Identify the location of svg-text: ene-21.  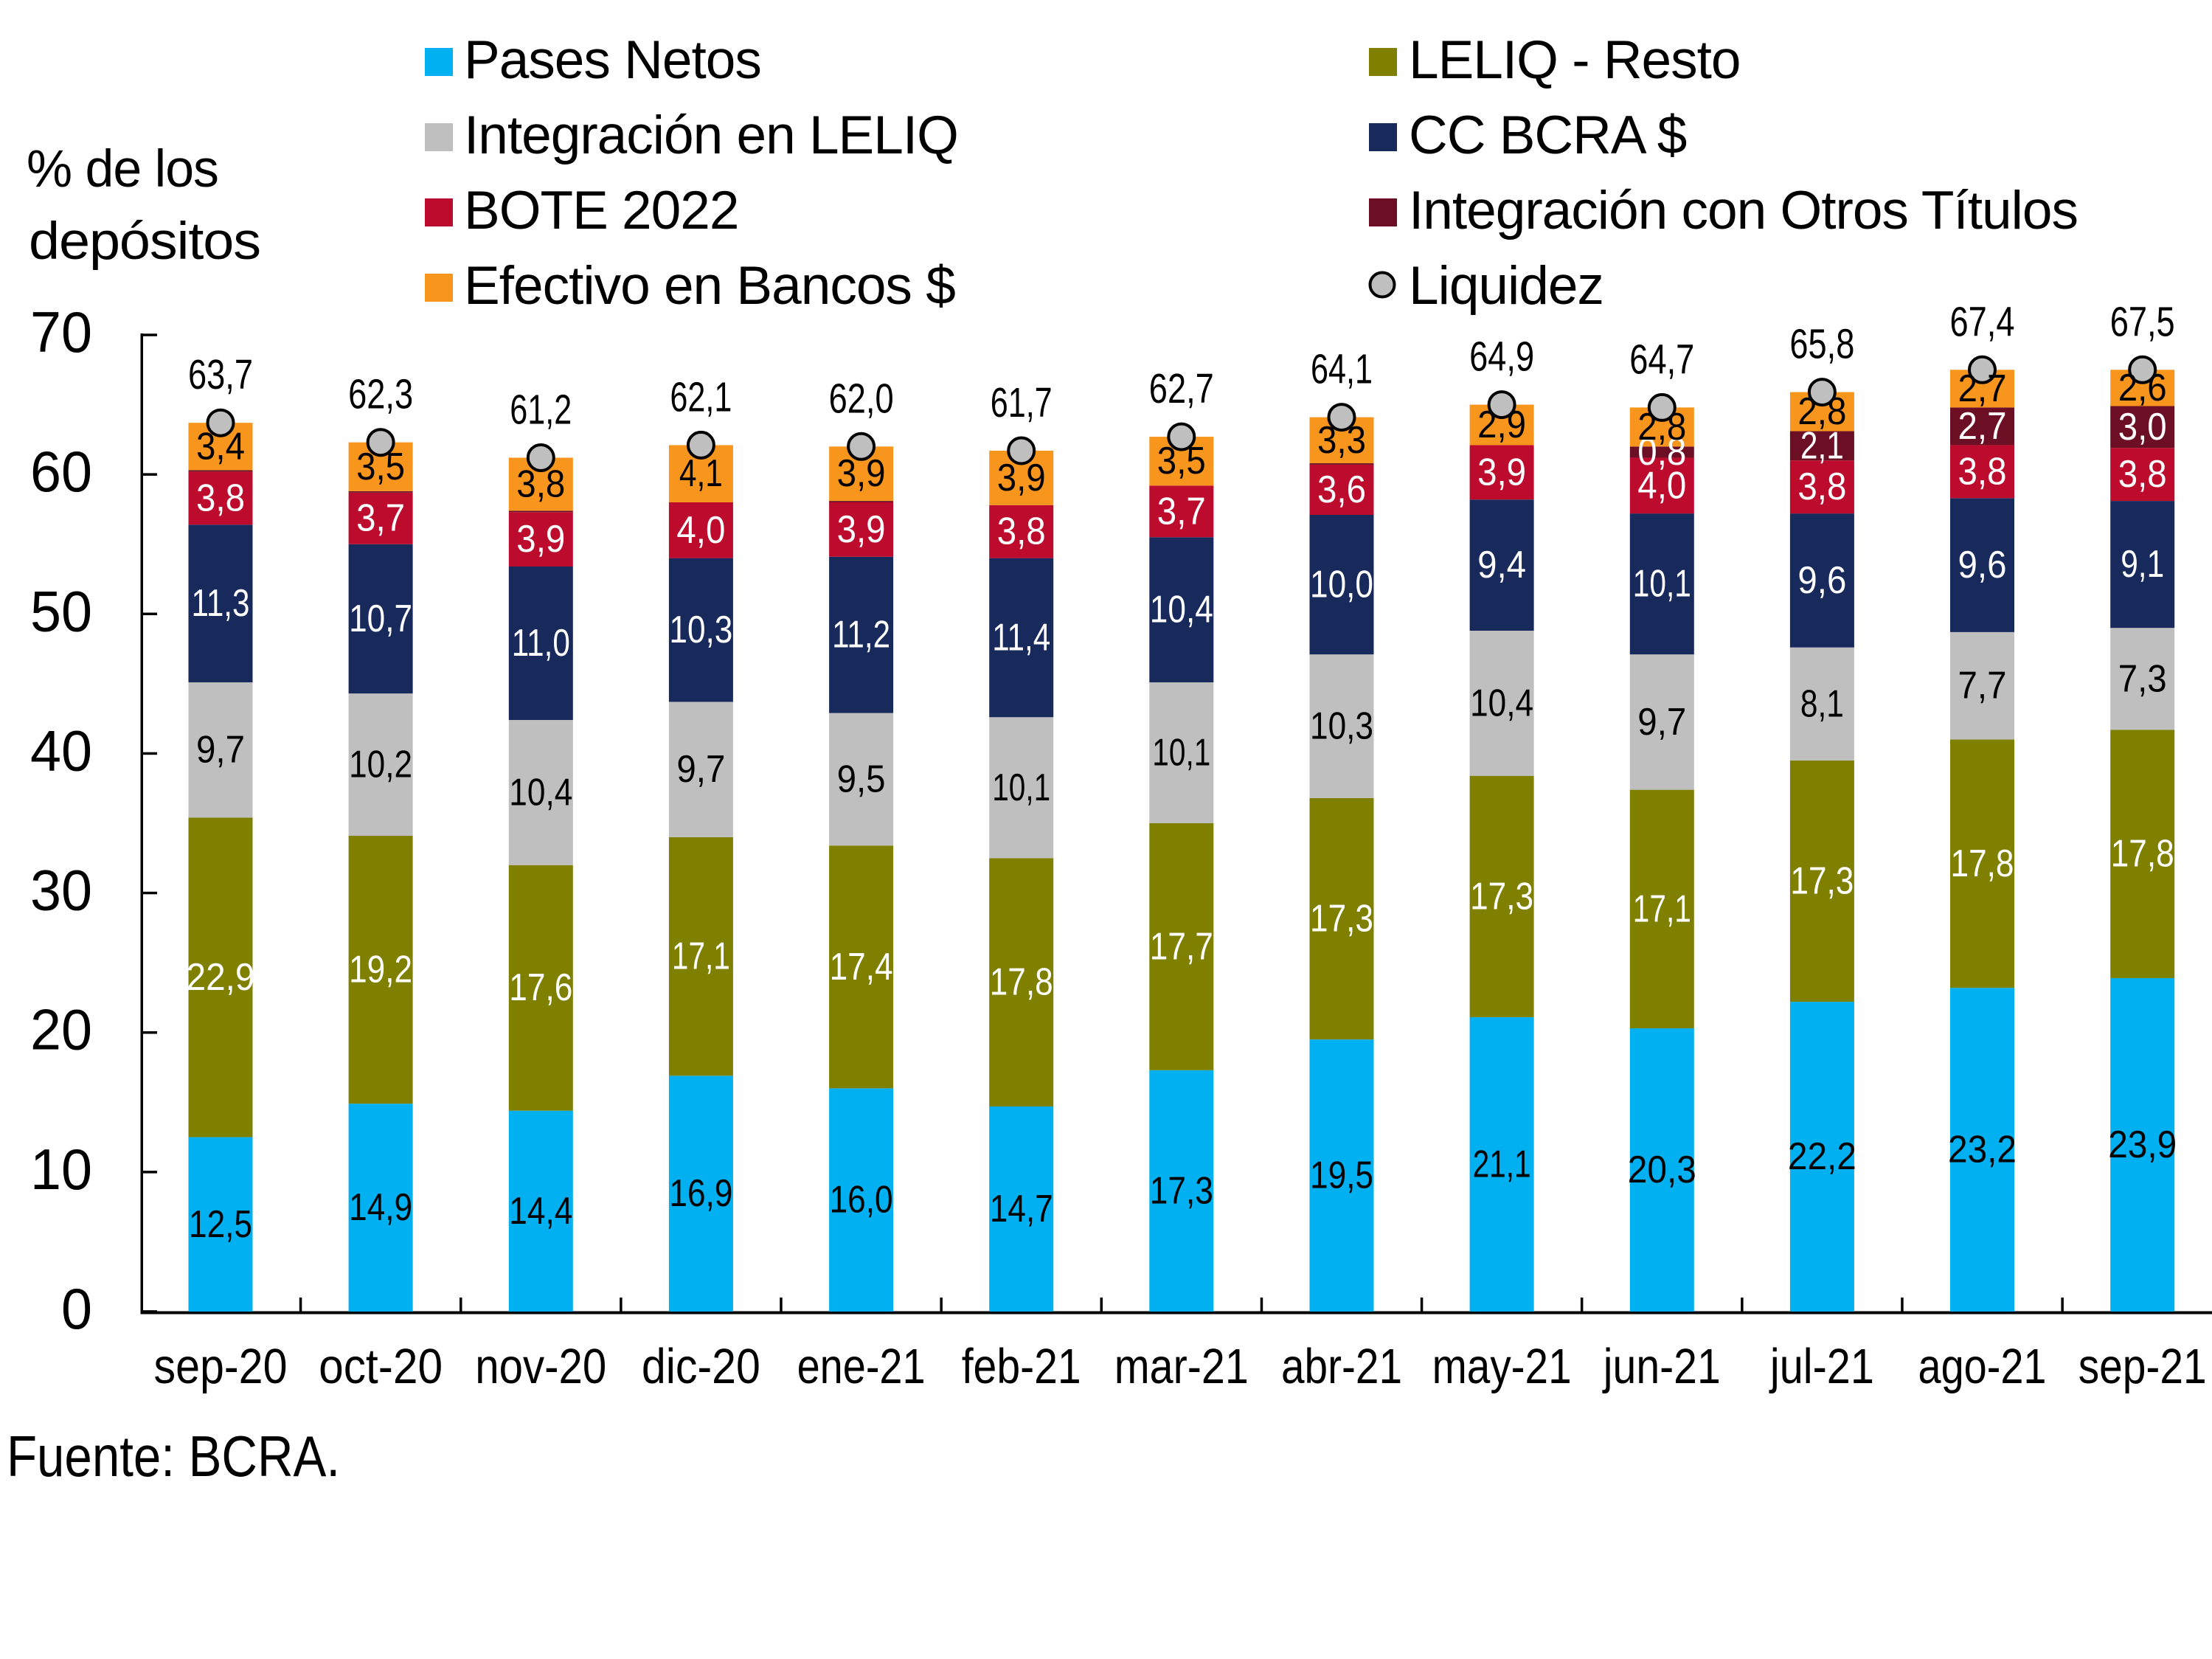
(861, 1366).